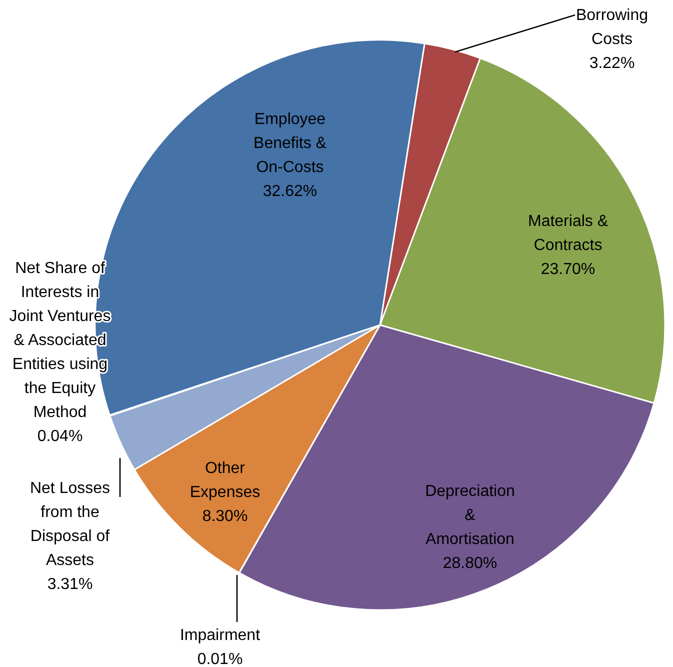  What do you see at coordinates (612, 27) in the screenshot?
I see `slice-label: Borrowing Costs` at bounding box center [612, 27].